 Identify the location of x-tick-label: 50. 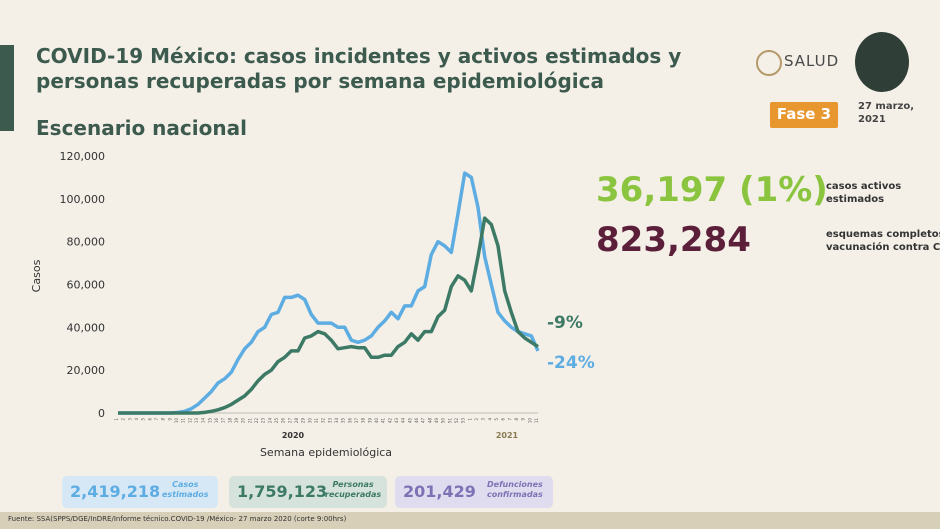
(443, 421).